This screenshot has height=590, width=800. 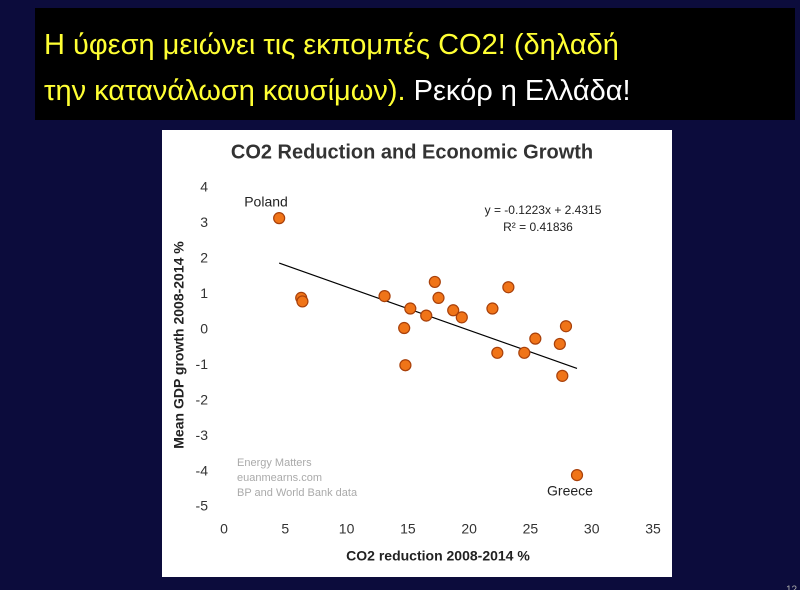 I want to click on y-tick-label: -4, so click(x=202, y=470).